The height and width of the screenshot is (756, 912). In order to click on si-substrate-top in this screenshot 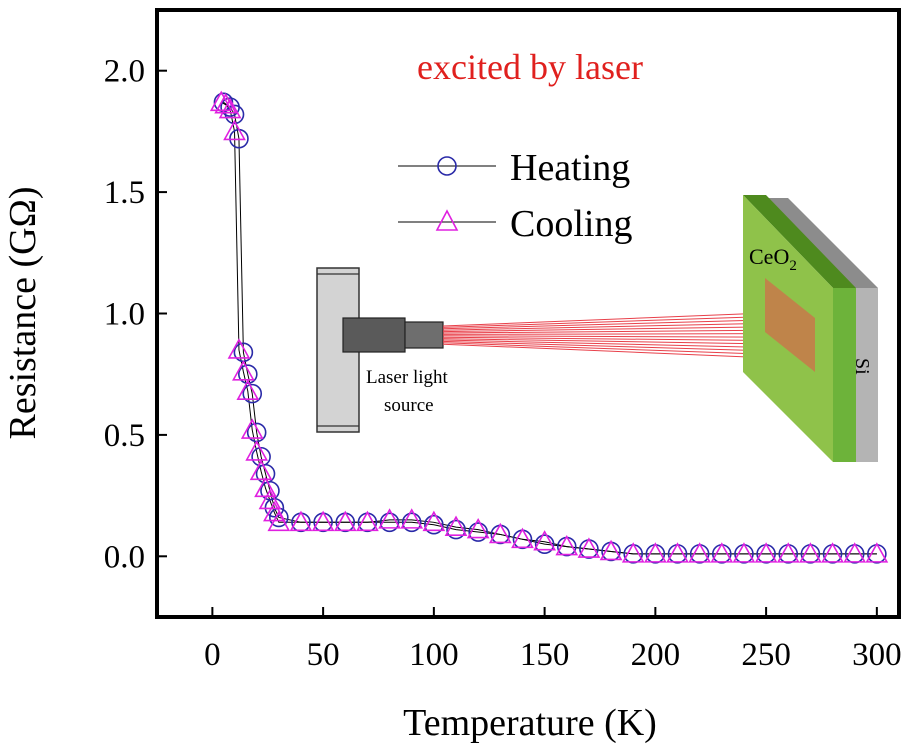, I will do `click(820, 243)`.